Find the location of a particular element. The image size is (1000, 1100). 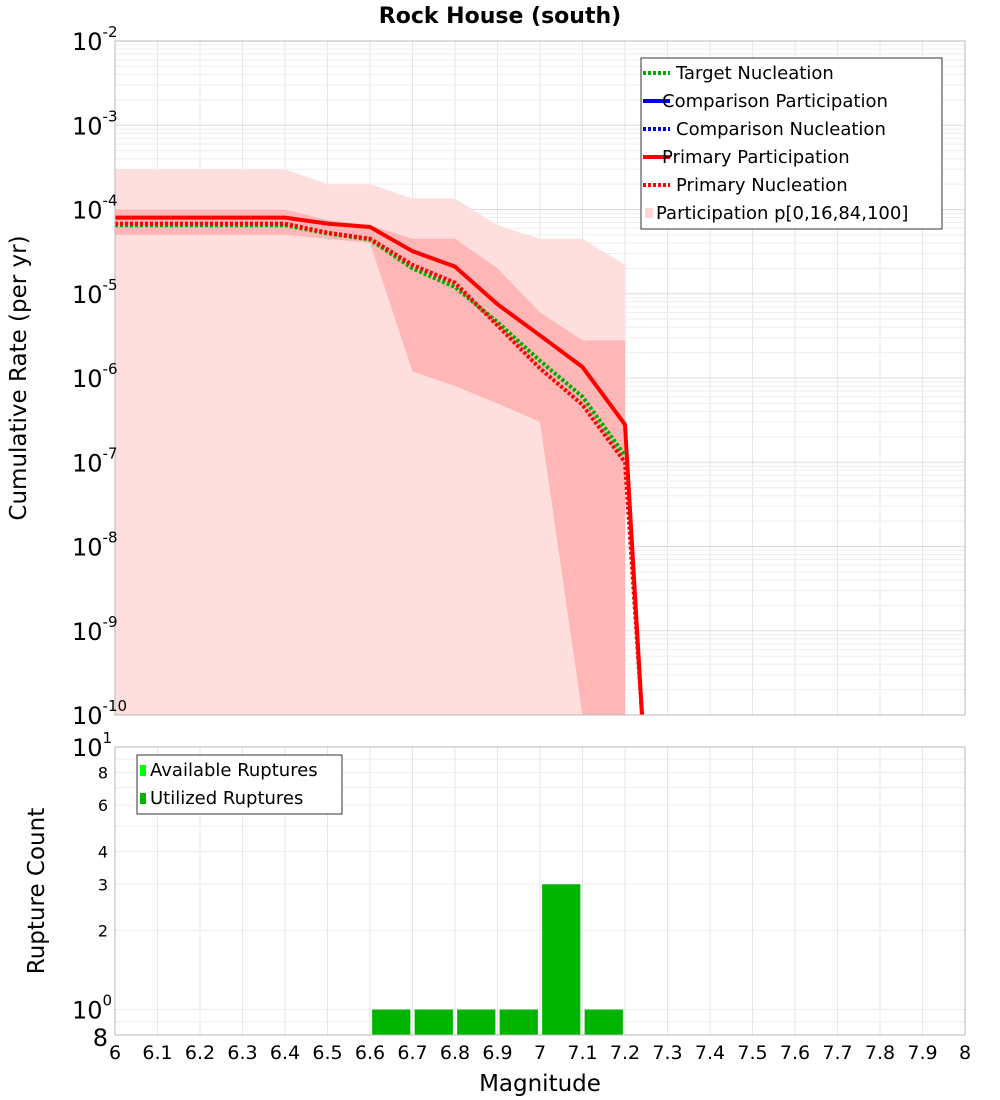

x-tick-label: 6.3 is located at coordinates (242, 1053).